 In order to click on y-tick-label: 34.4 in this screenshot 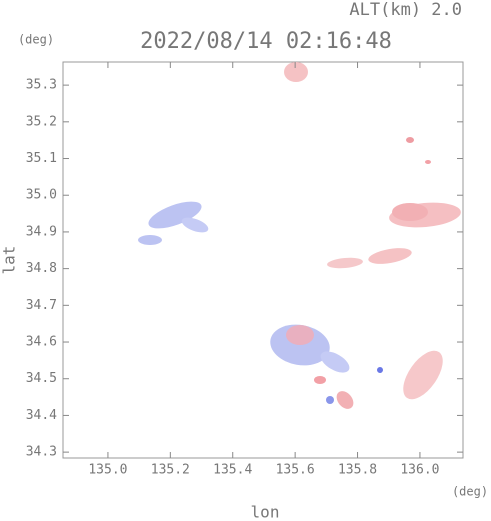, I will do `click(41, 415)`.